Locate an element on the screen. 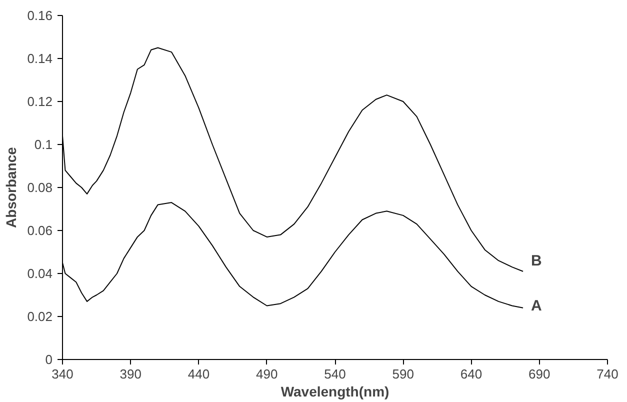 This screenshot has height=402, width=627. y-tick-label: 0.08 is located at coordinates (40, 187).